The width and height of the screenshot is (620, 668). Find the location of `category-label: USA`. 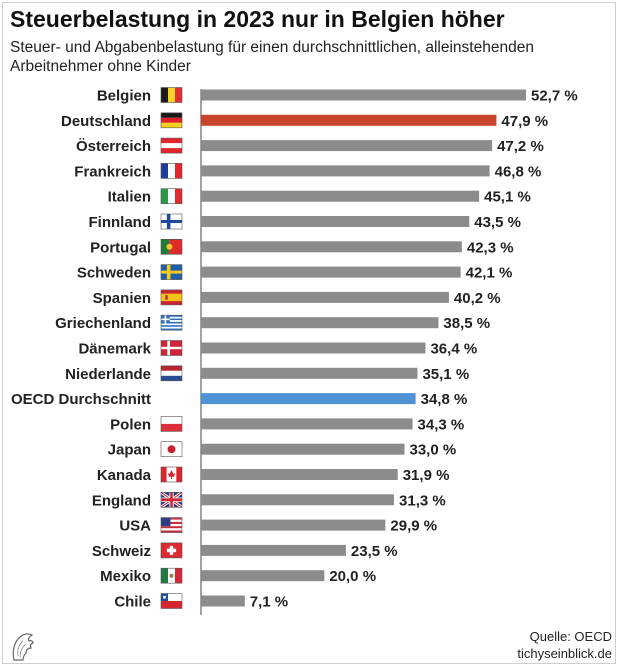

category-label: USA is located at coordinates (135, 526).